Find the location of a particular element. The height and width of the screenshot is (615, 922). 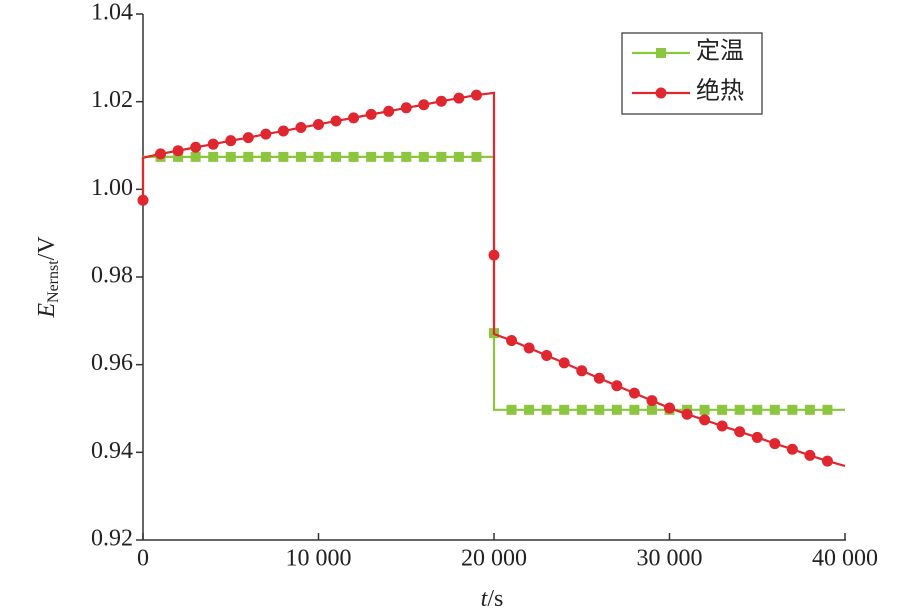

x-axis-label: t/s is located at coordinates (492, 599).